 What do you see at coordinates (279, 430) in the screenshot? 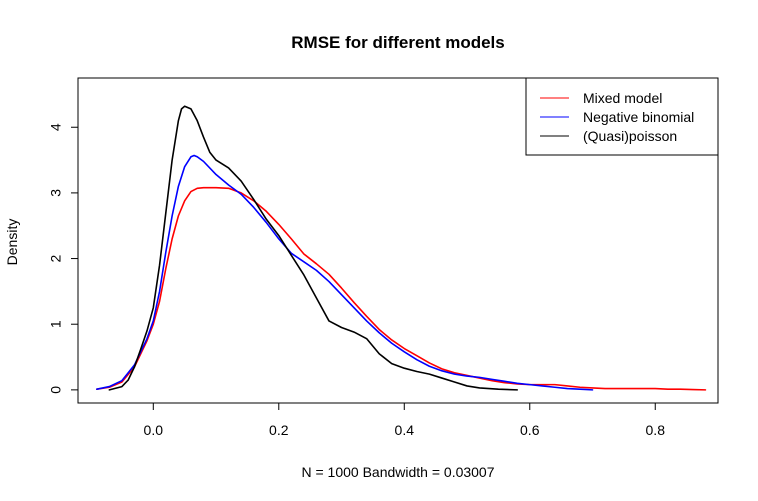
I see `x-tick-label: 0.2` at bounding box center [279, 430].